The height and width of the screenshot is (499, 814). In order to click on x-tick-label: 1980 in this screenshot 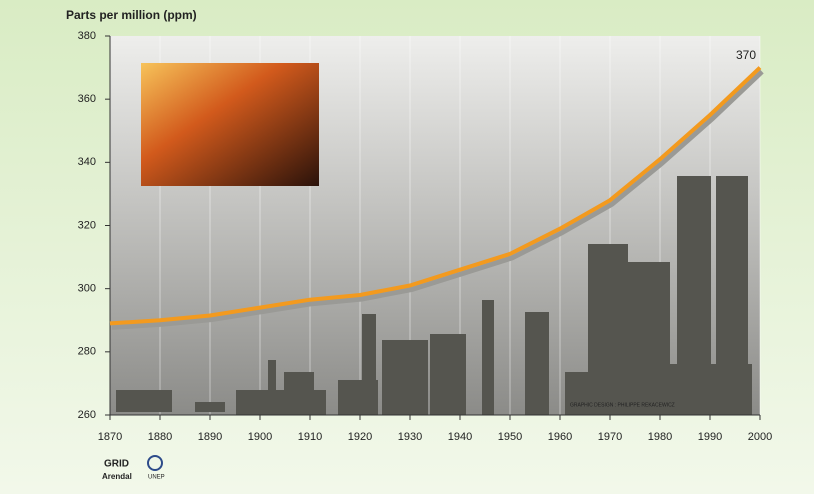, I will do `click(660, 437)`.